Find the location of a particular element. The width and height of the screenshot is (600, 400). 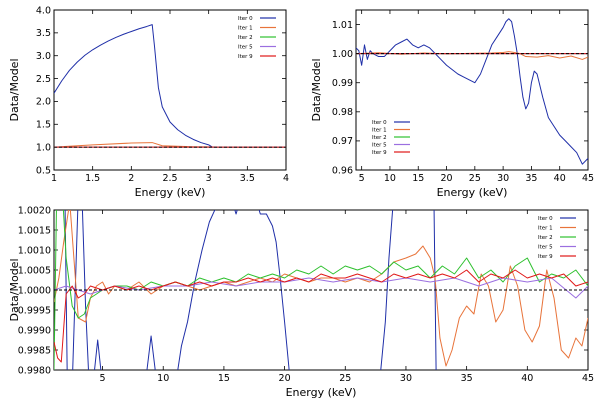

y-tick-label: 1.0005 is located at coordinates (34, 270).